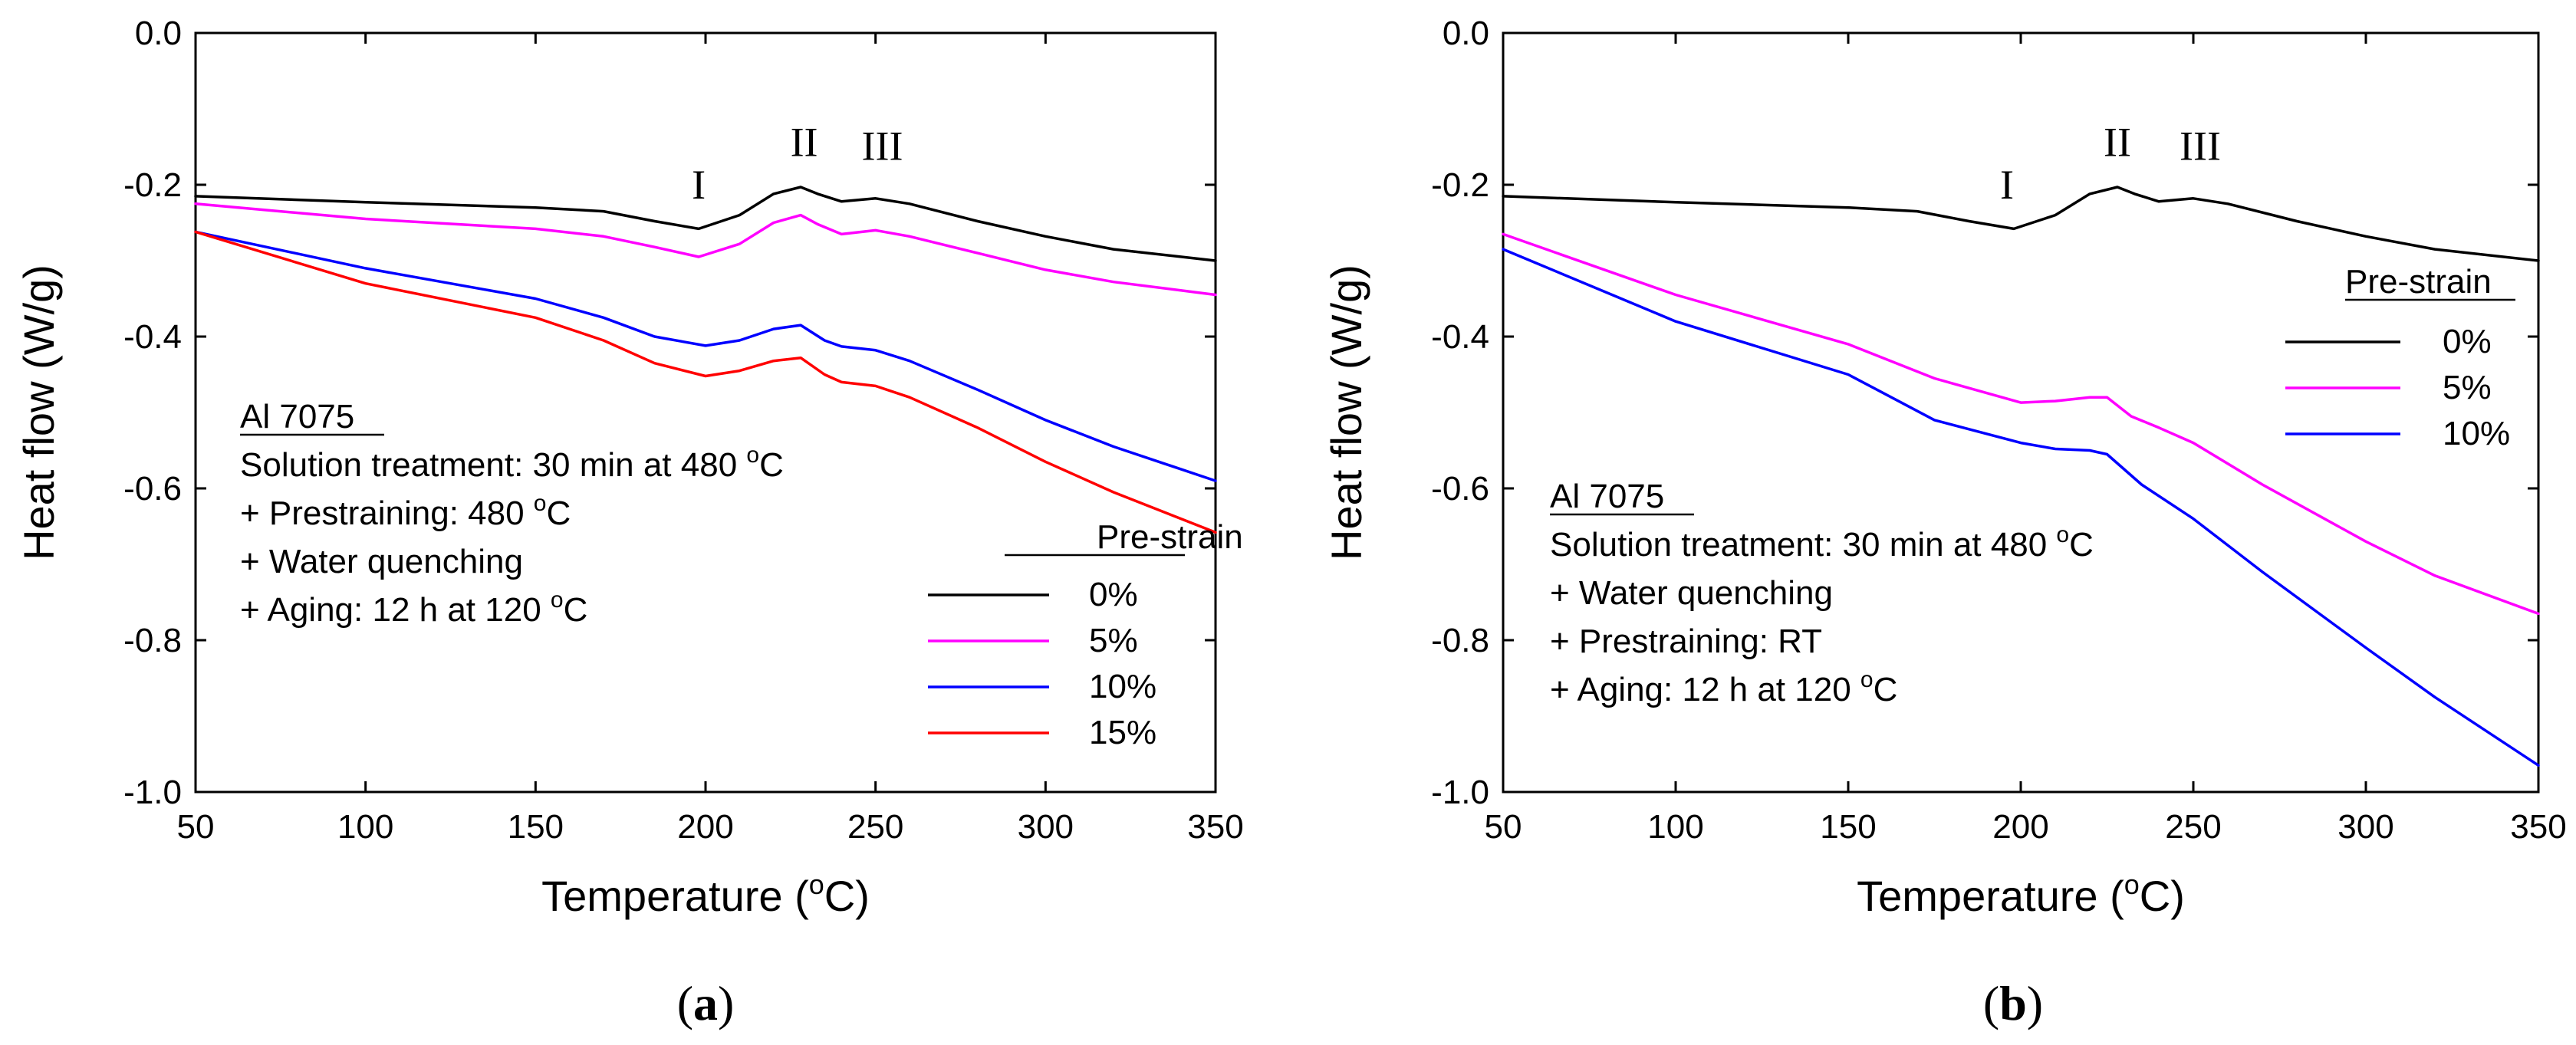 The width and height of the screenshot is (2576, 1045). Describe the element at coordinates (705, 356) in the screenshot. I see `series-line-10pct` at that location.